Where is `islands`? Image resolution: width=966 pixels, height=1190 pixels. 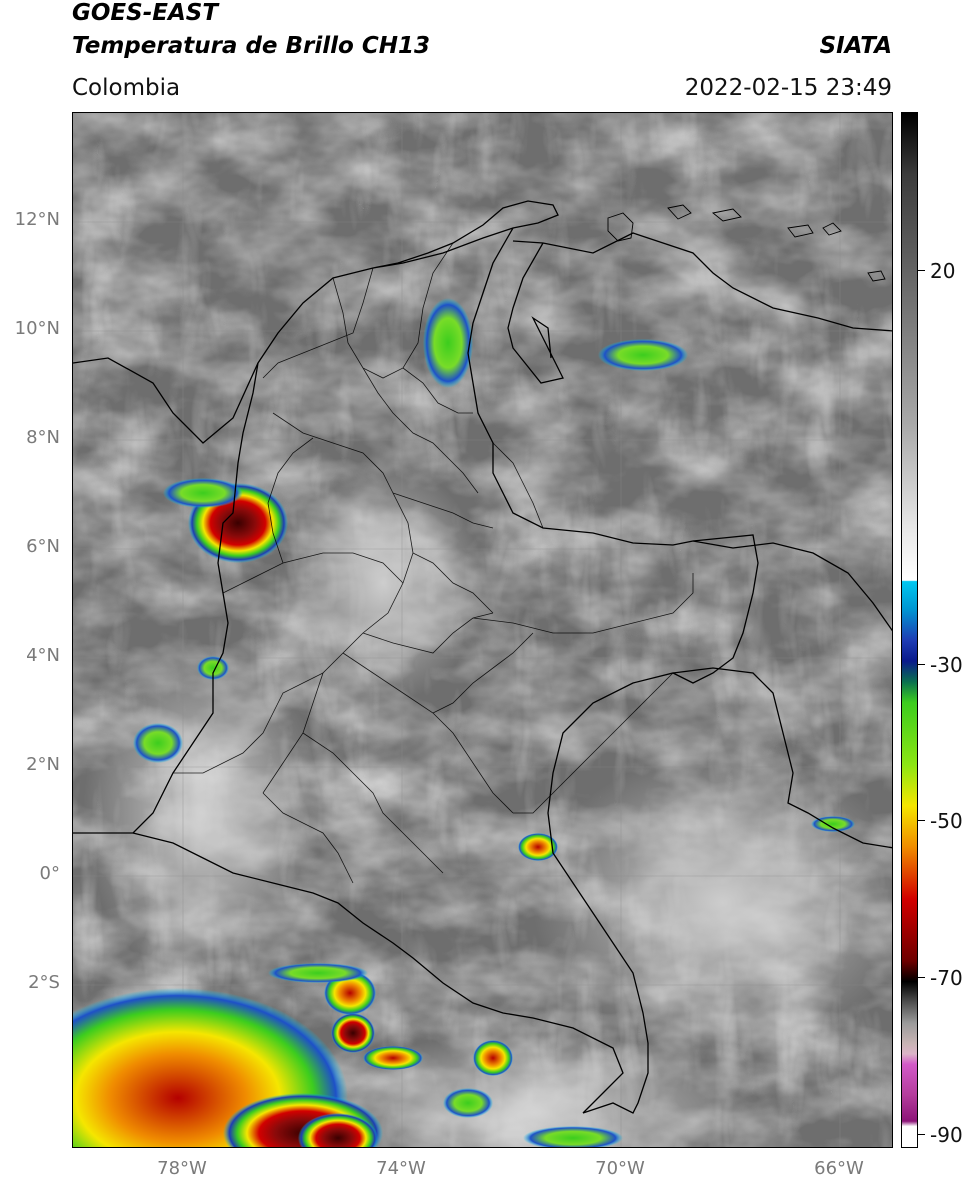 islands is located at coordinates (746, 243).